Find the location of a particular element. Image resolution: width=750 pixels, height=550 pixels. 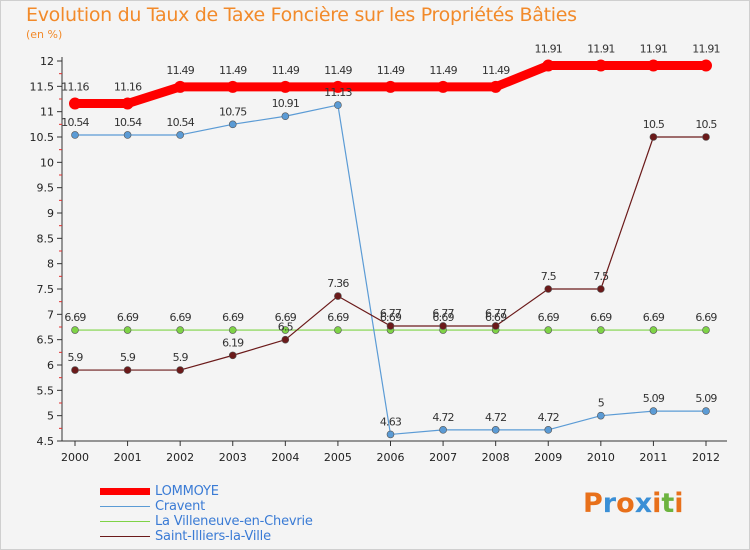

y-tick-label: 8 is located at coordinates (50, 264).